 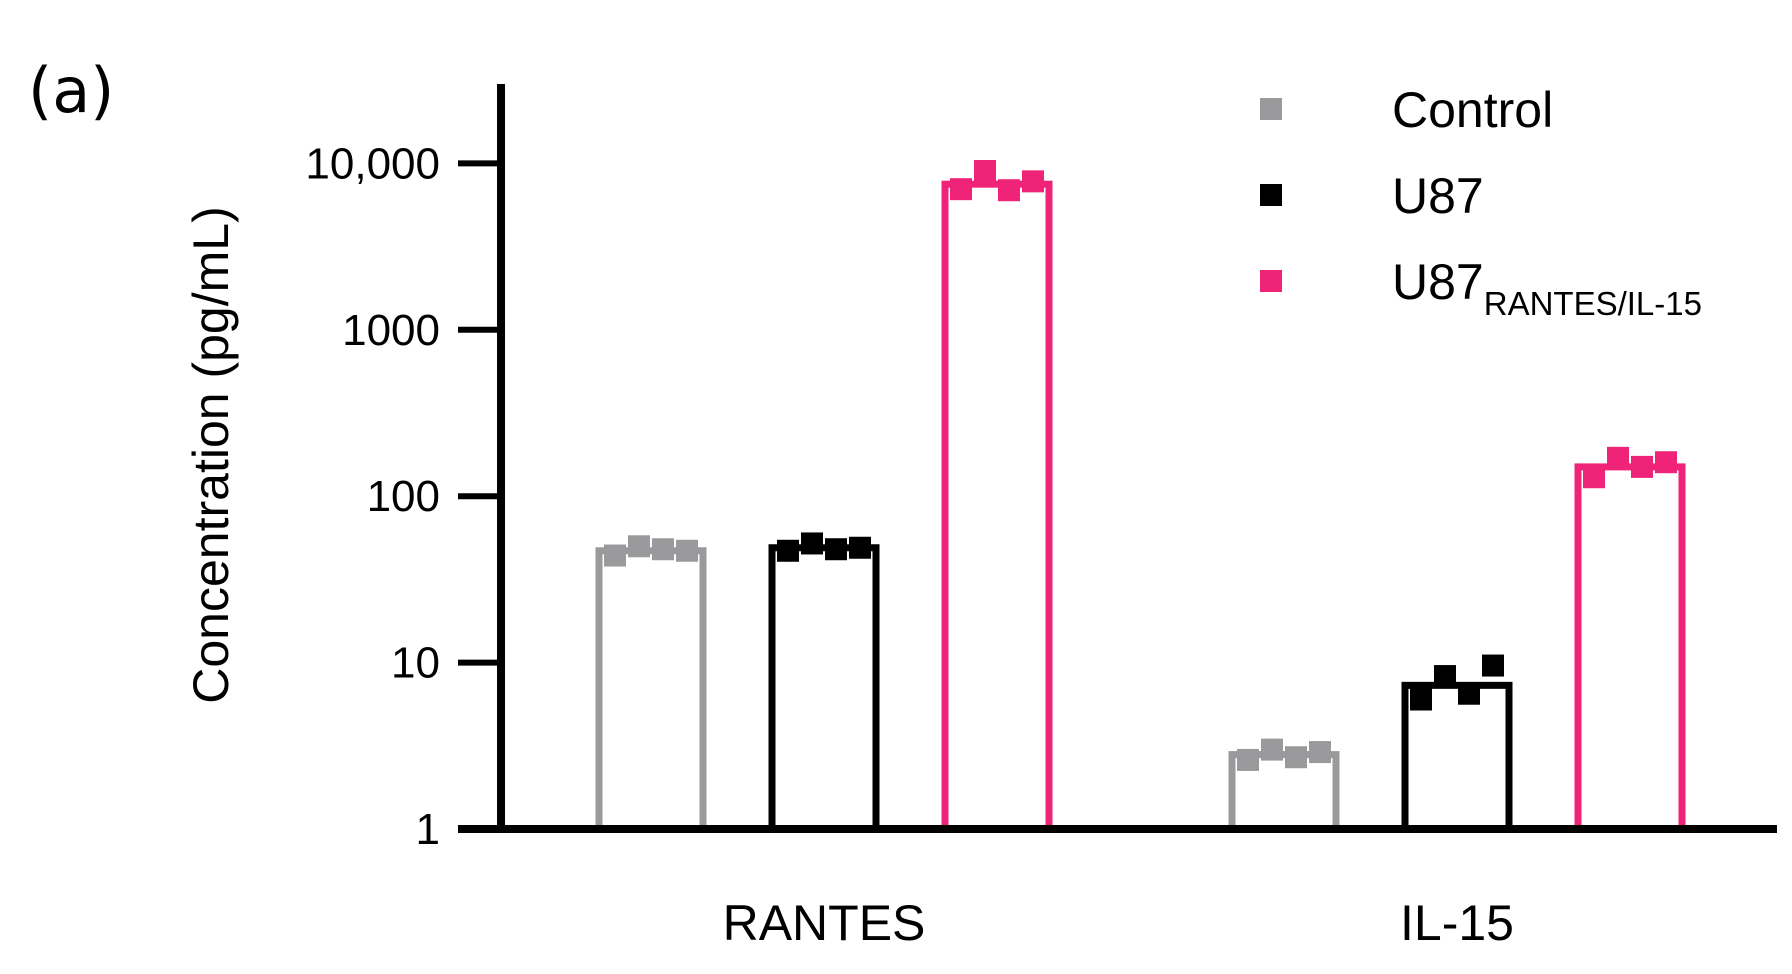 I want to click on legend-marker-U87, so click(x=1271, y=195).